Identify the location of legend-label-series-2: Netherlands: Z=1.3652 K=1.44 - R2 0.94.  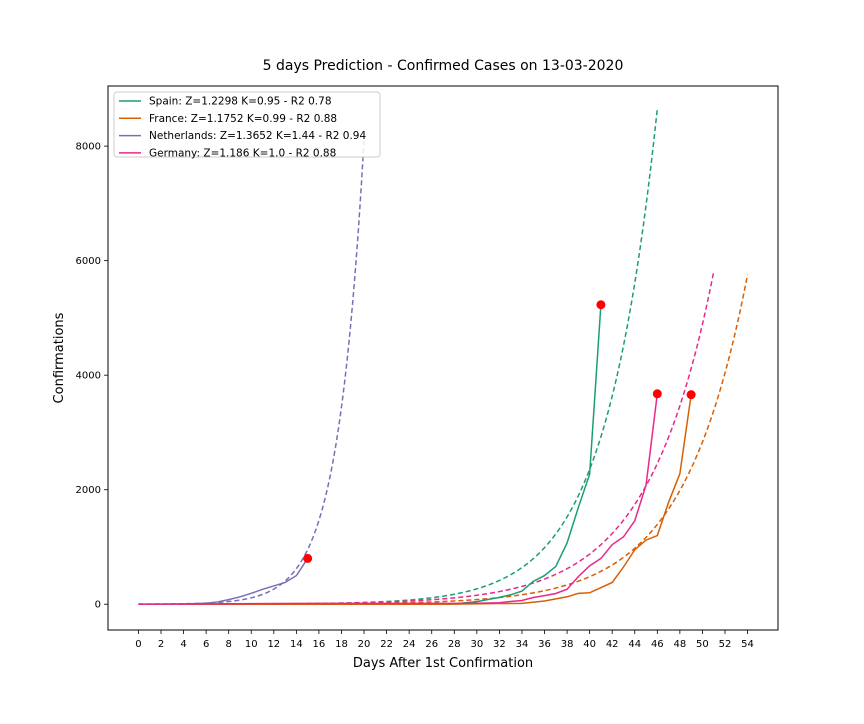
(257, 136).